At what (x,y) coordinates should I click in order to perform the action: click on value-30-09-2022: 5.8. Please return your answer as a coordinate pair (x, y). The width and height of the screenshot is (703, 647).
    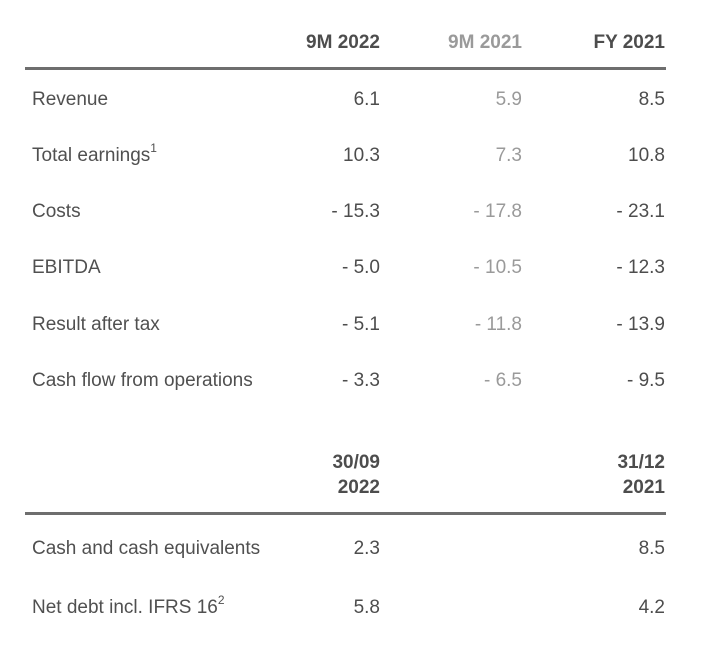
    Looking at the image, I should click on (366, 607).